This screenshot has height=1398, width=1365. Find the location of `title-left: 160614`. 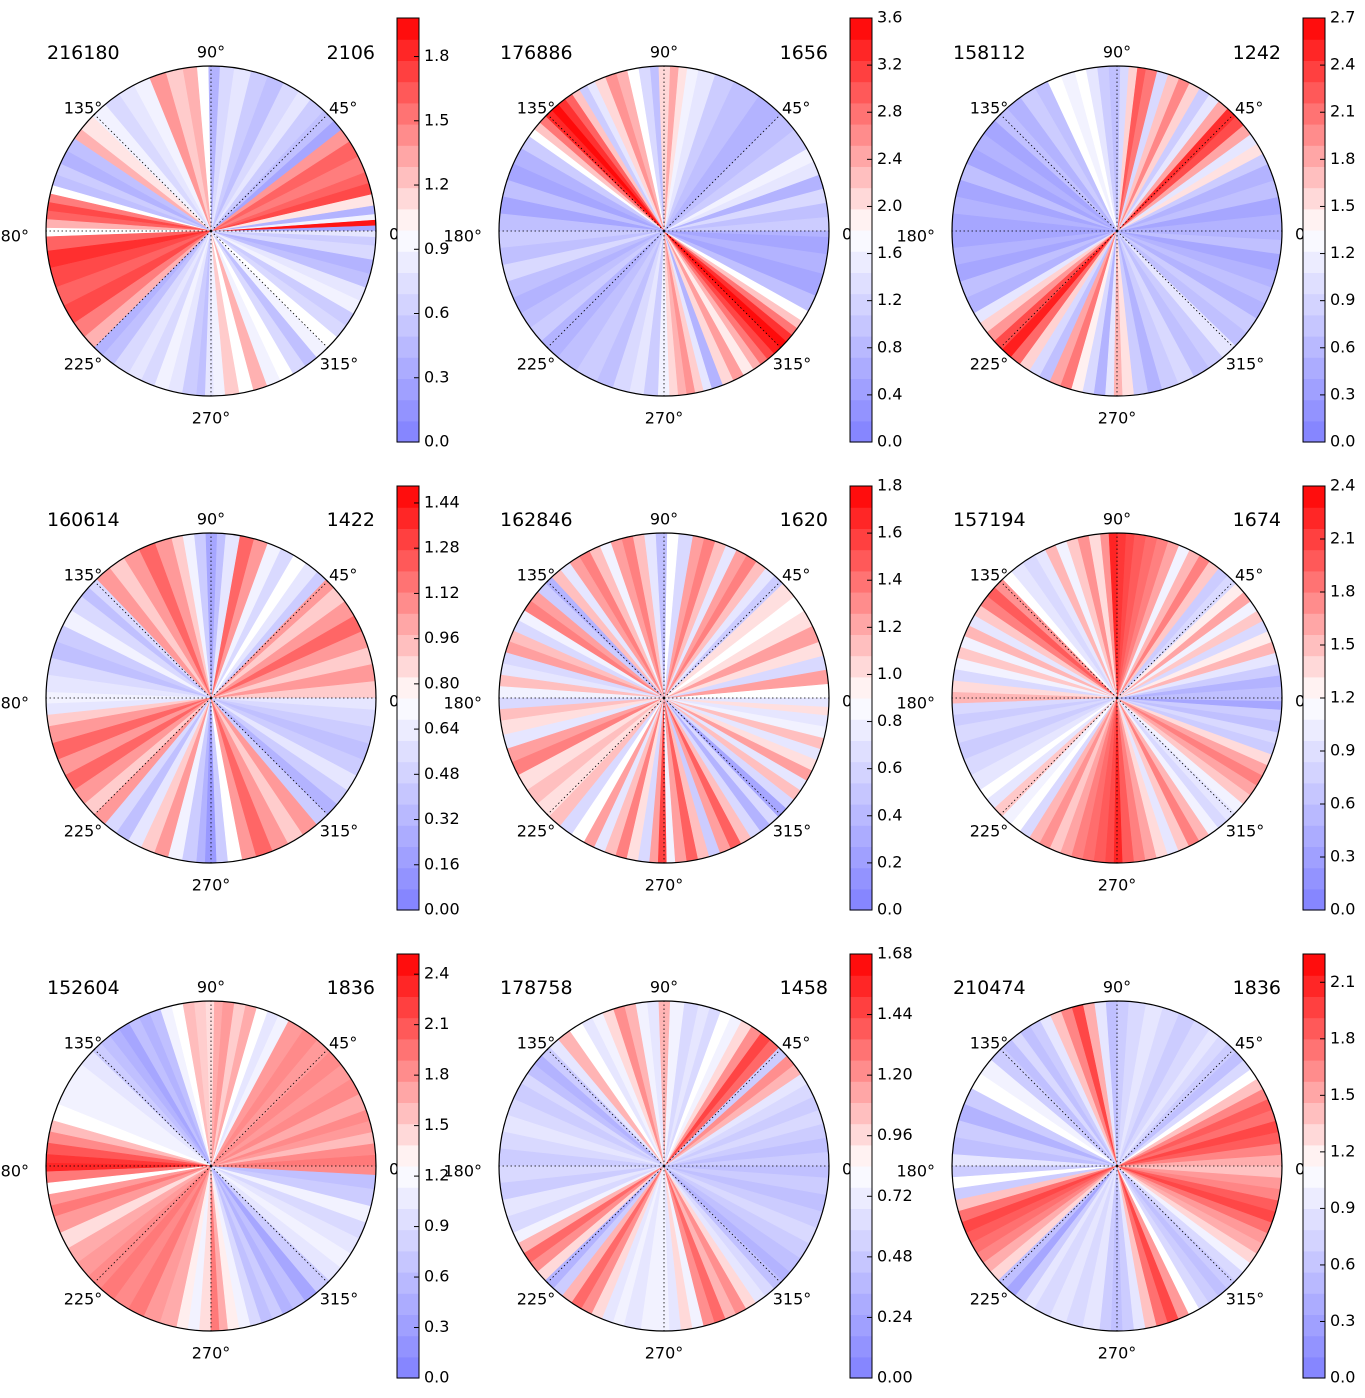

title-left: 160614 is located at coordinates (83, 520).